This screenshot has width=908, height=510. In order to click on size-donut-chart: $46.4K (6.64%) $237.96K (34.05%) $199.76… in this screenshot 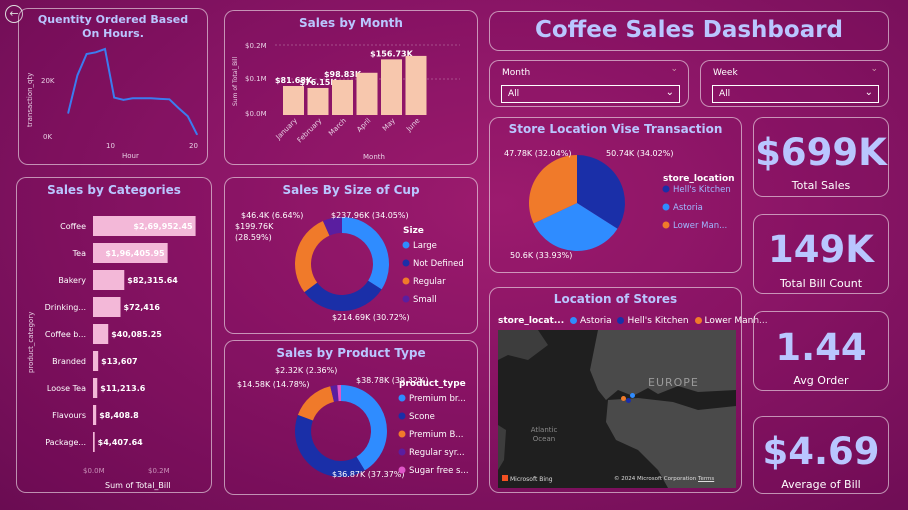, I will do `click(352, 256)`.